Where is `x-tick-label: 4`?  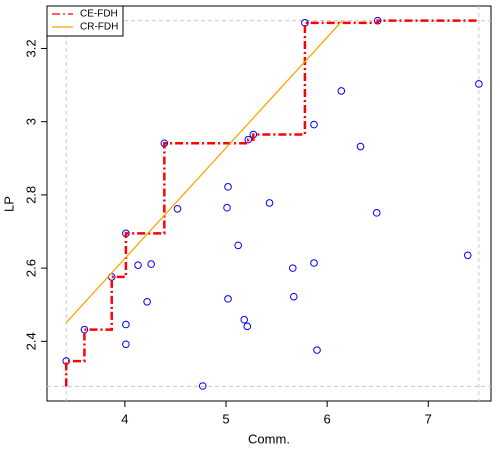 x-tick-label: 4 is located at coordinates (124, 418).